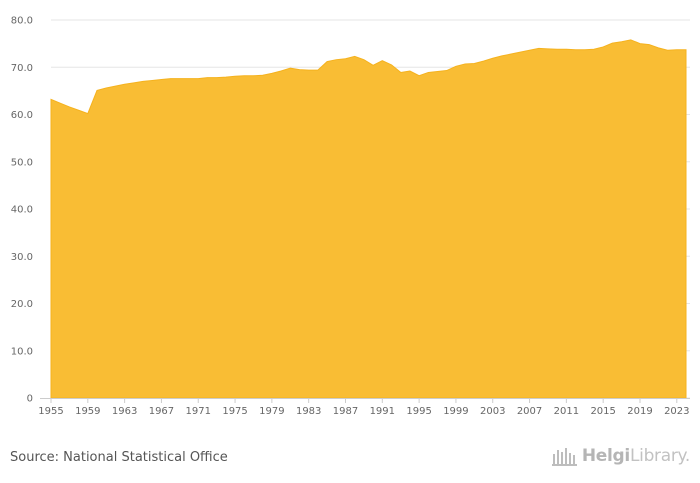  I want to click on brand-name: HelgiLibrary., so click(636, 456).